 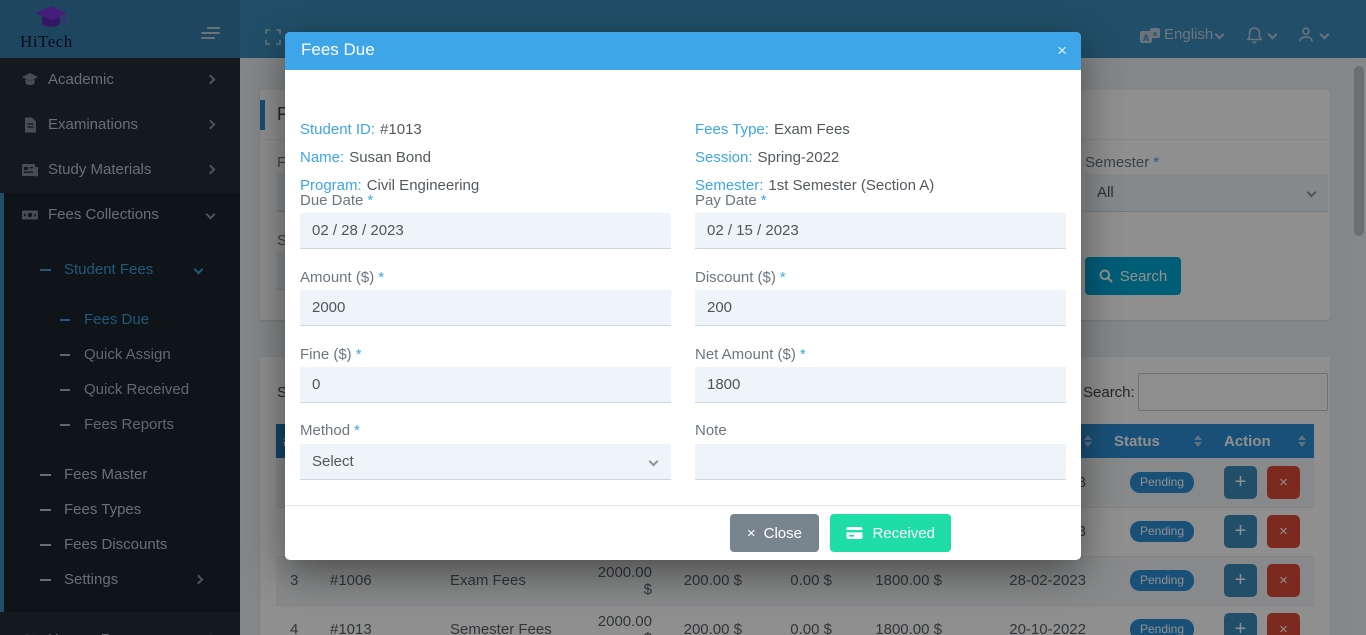 What do you see at coordinates (120, 170) in the screenshot?
I see `sidebar-item-study-materials: Study Materials` at bounding box center [120, 170].